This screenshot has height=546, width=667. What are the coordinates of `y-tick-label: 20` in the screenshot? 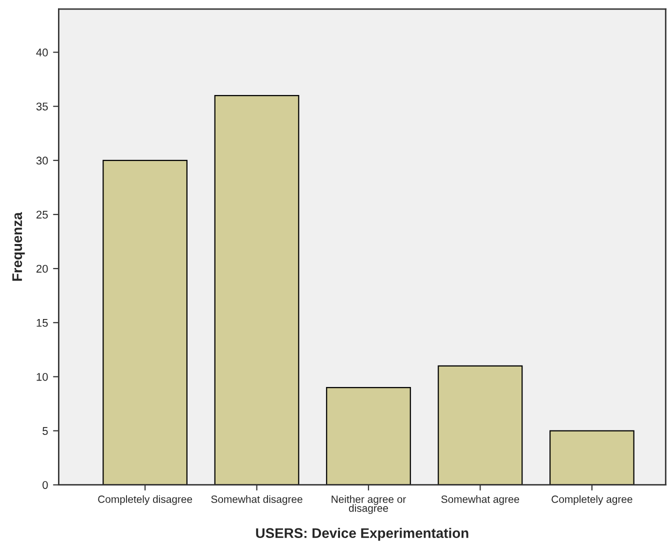 It's located at (42, 268).